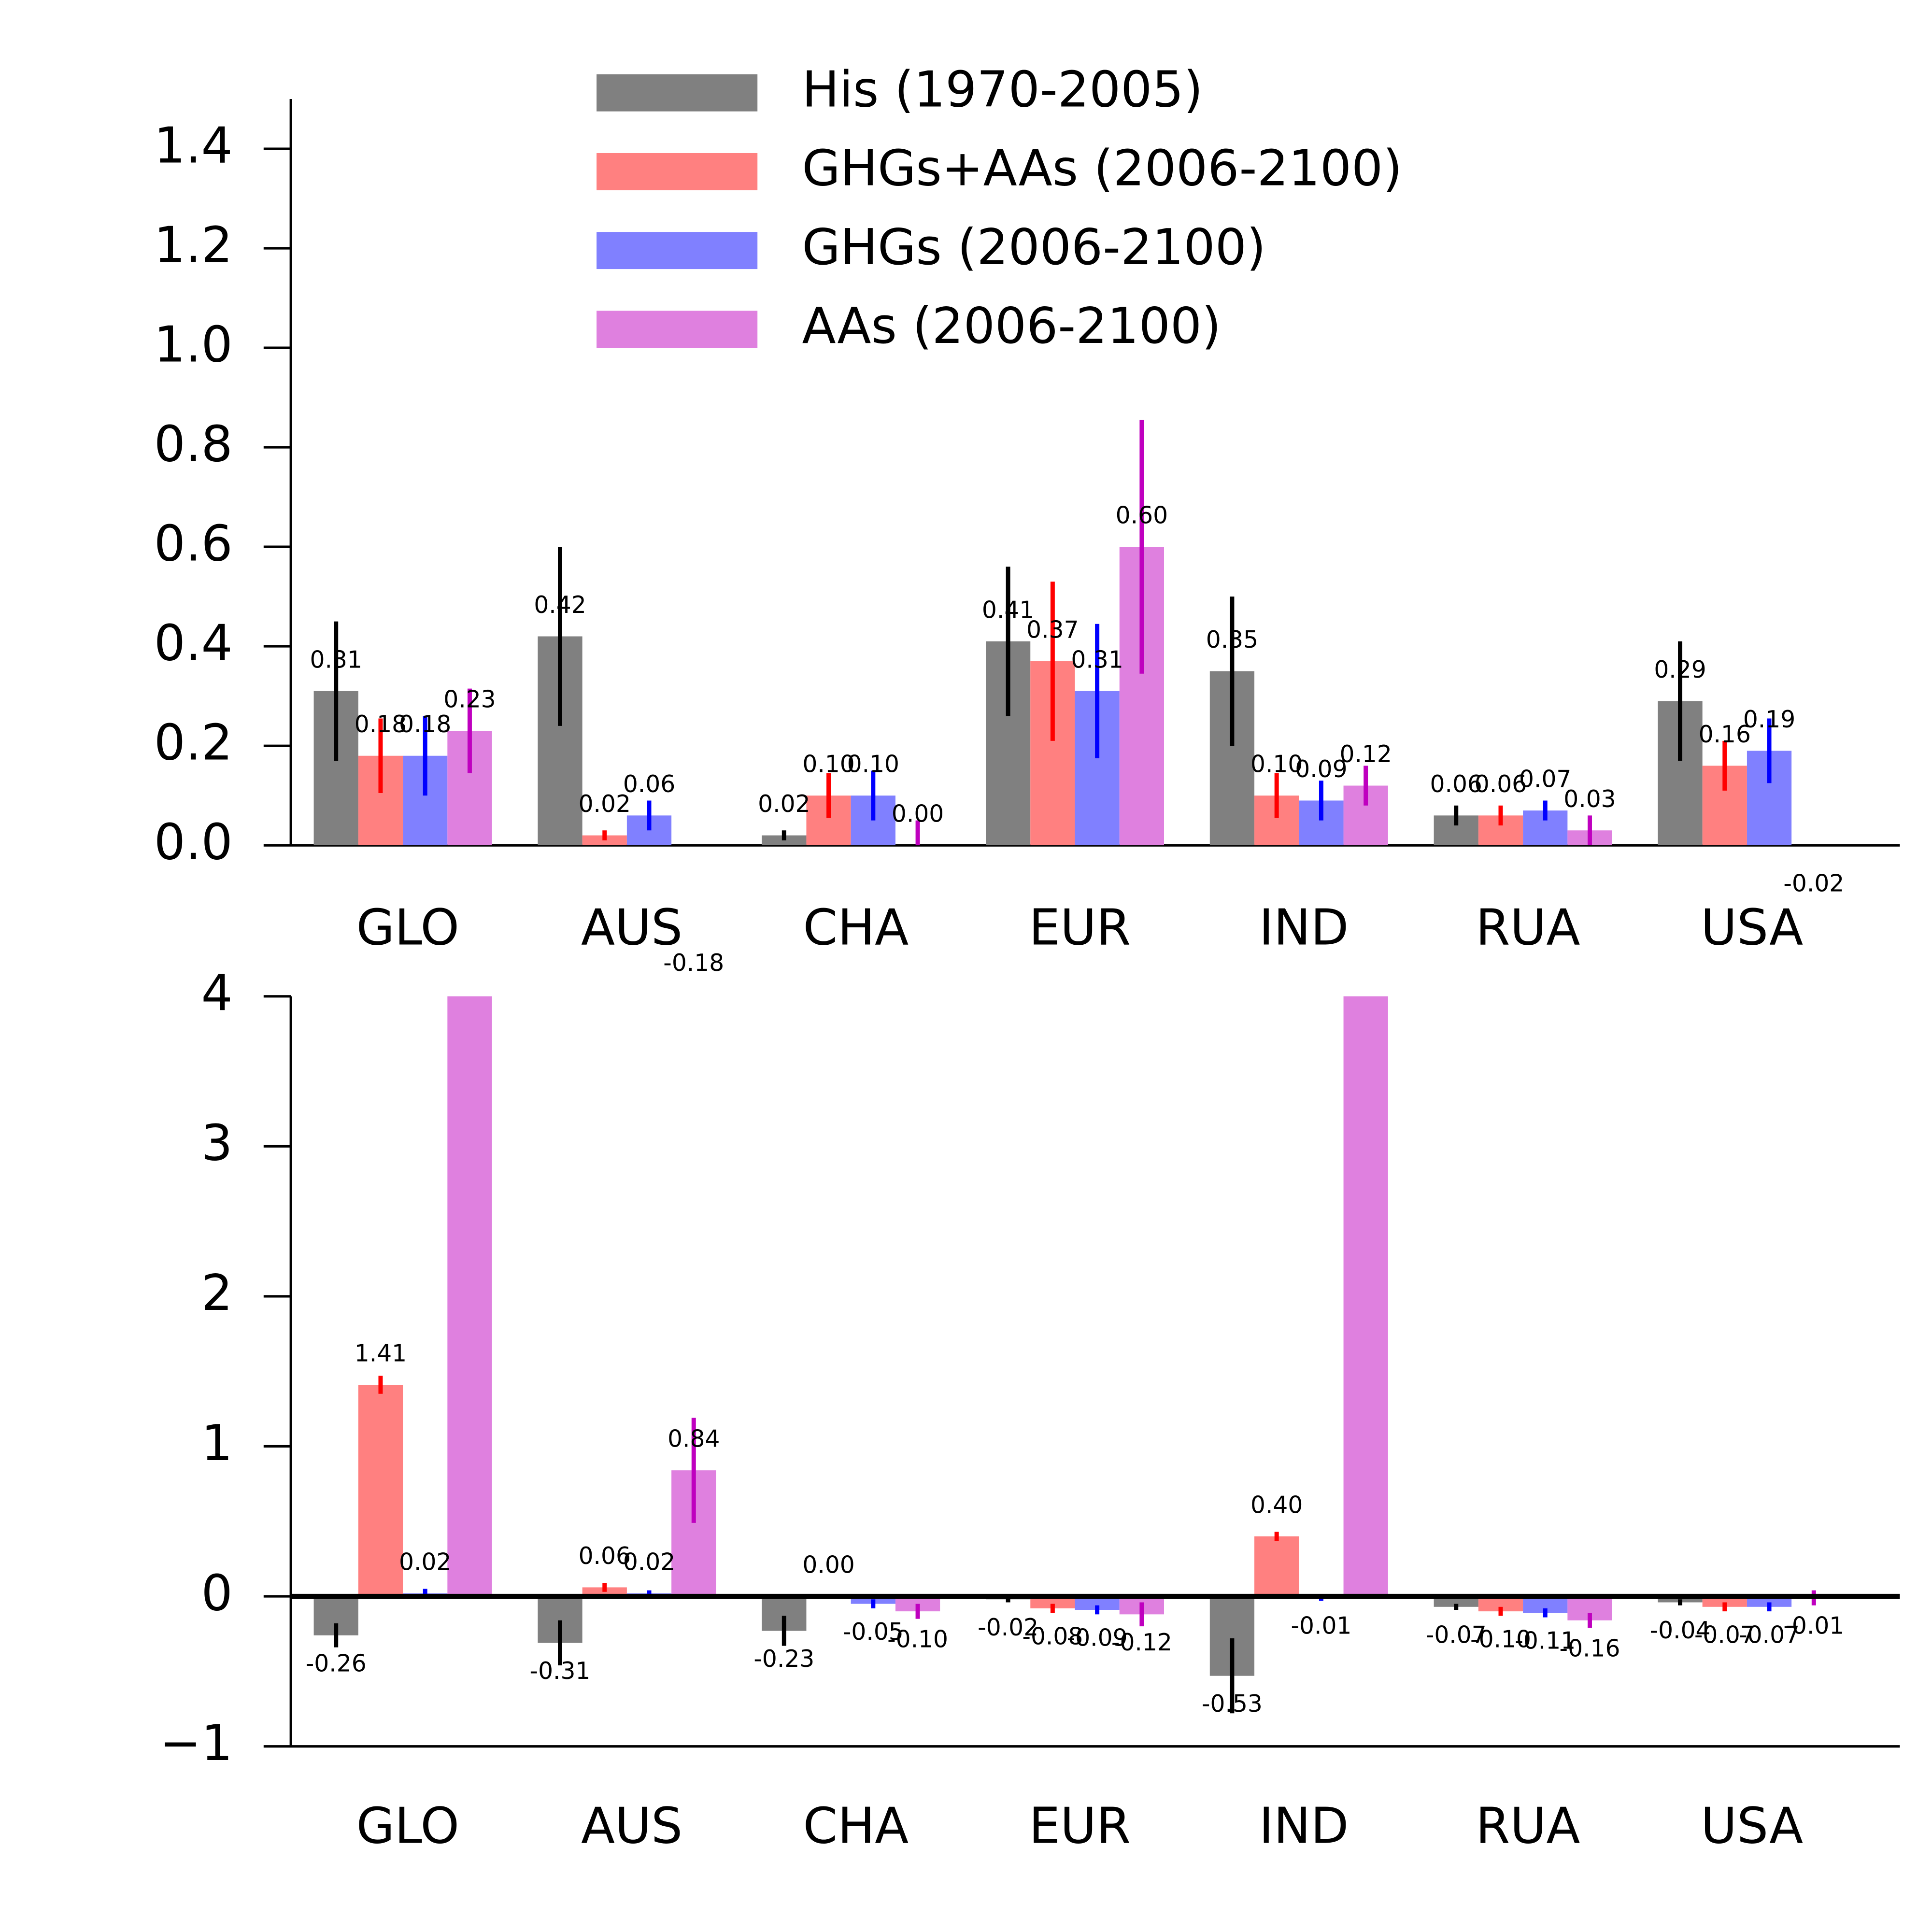 Image resolution: width=1932 pixels, height=1932 pixels. I want to click on value-label: 0.84, so click(694, 1439).